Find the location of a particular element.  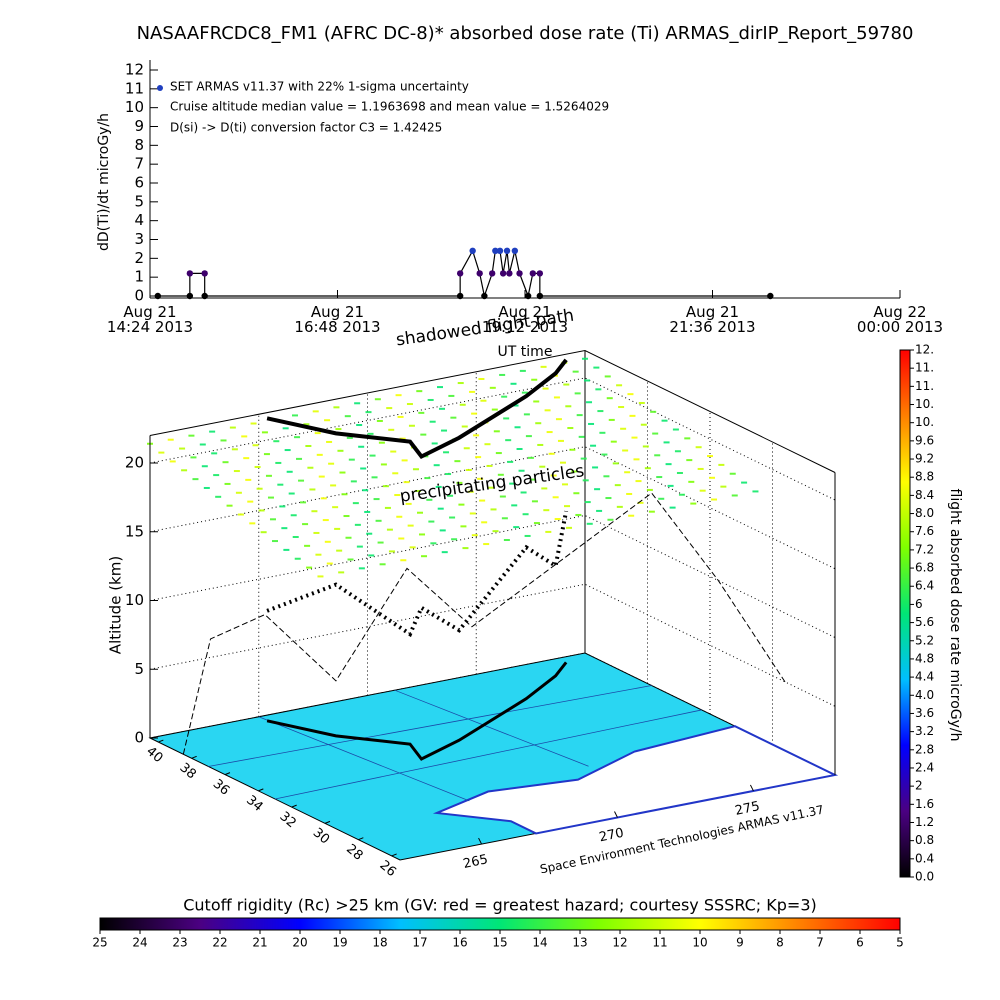

colorbar-tick-label: 17 is located at coordinates (419, 943).